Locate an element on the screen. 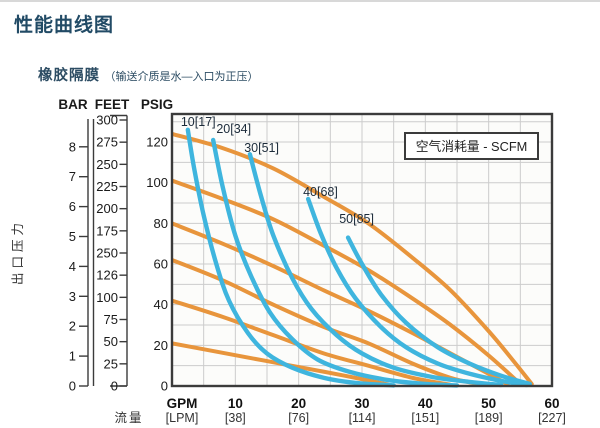  x-tick-secondary: [76] is located at coordinates (298, 418).